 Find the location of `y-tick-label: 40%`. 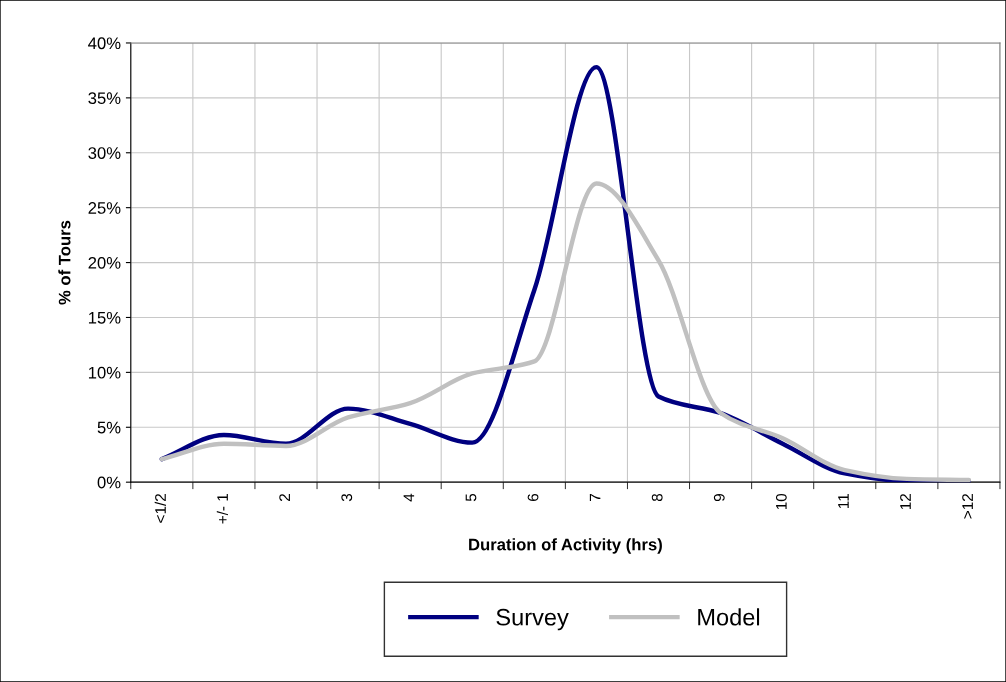

y-tick-label: 40% is located at coordinates (104, 43).